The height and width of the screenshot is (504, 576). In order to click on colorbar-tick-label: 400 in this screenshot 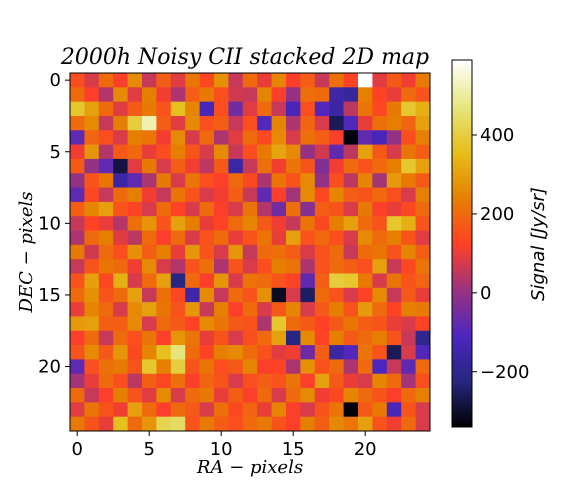, I will do `click(497, 135)`.